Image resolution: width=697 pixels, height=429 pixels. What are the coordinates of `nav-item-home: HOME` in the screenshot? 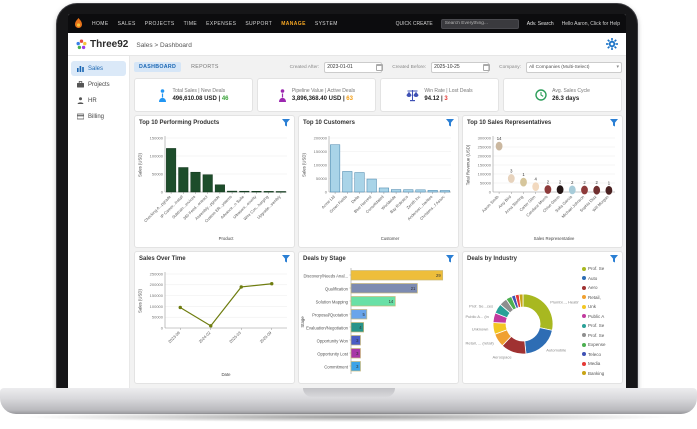 It's located at (100, 23).